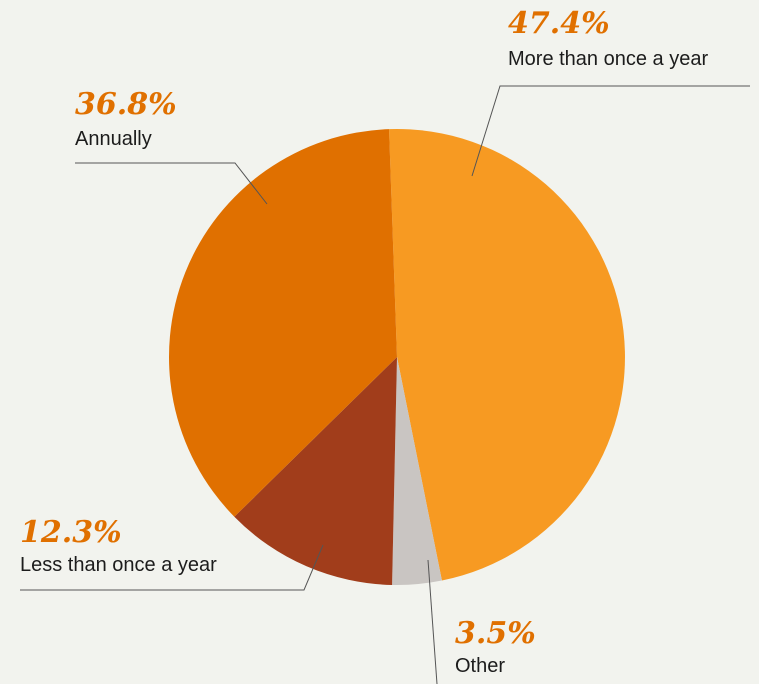  Describe the element at coordinates (315, 471) in the screenshot. I see `pie-slice-less-than-once-a-year` at that location.